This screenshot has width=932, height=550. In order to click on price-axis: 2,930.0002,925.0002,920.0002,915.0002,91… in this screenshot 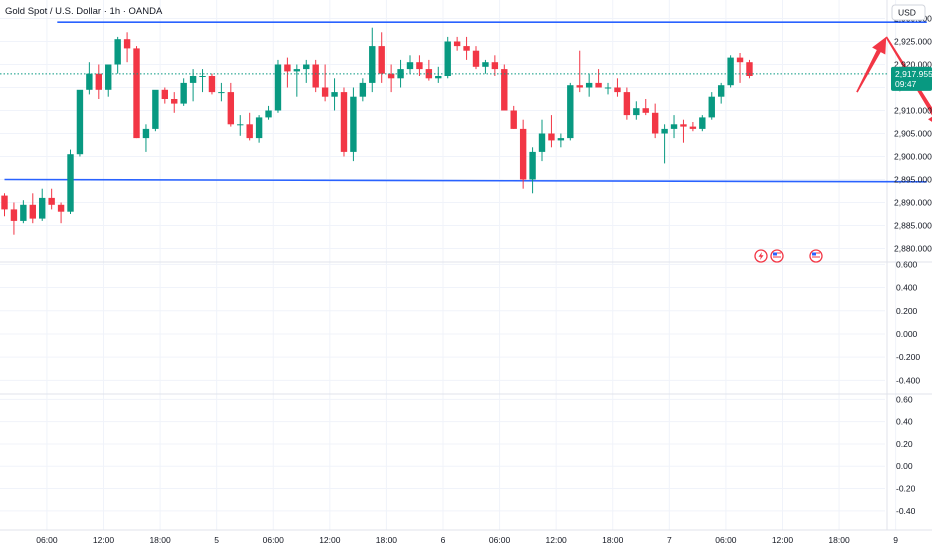, I will do `click(913, 265)`.